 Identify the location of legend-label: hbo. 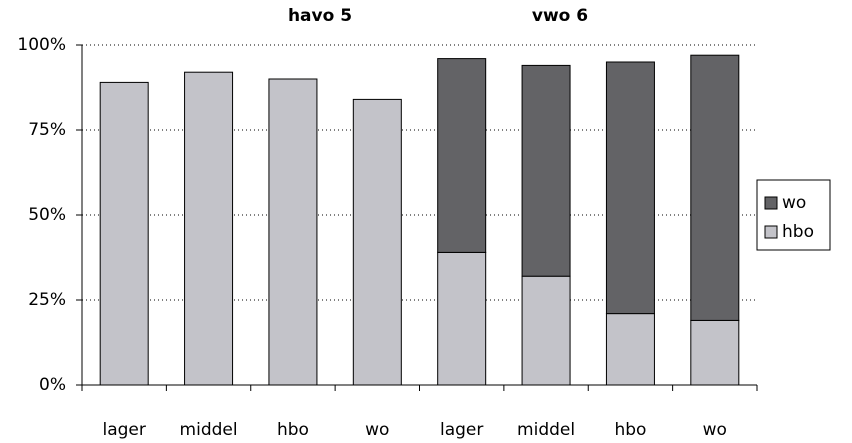
(798, 232).